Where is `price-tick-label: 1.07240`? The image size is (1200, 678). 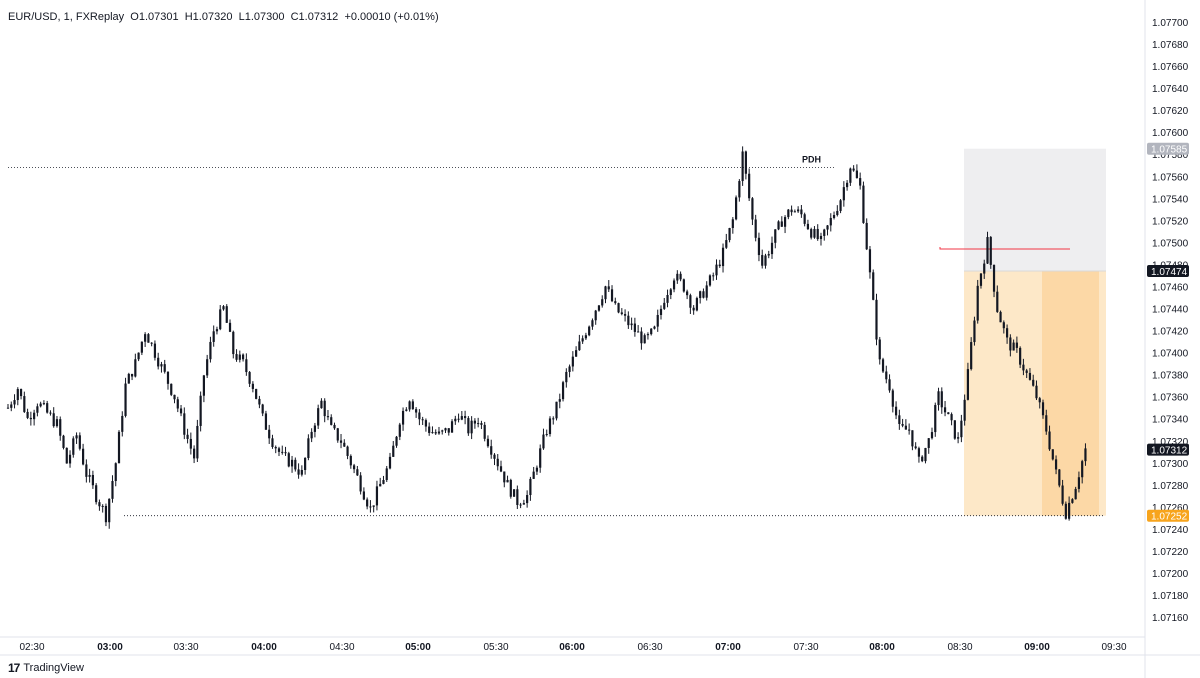
price-tick-label: 1.07240 is located at coordinates (1170, 530).